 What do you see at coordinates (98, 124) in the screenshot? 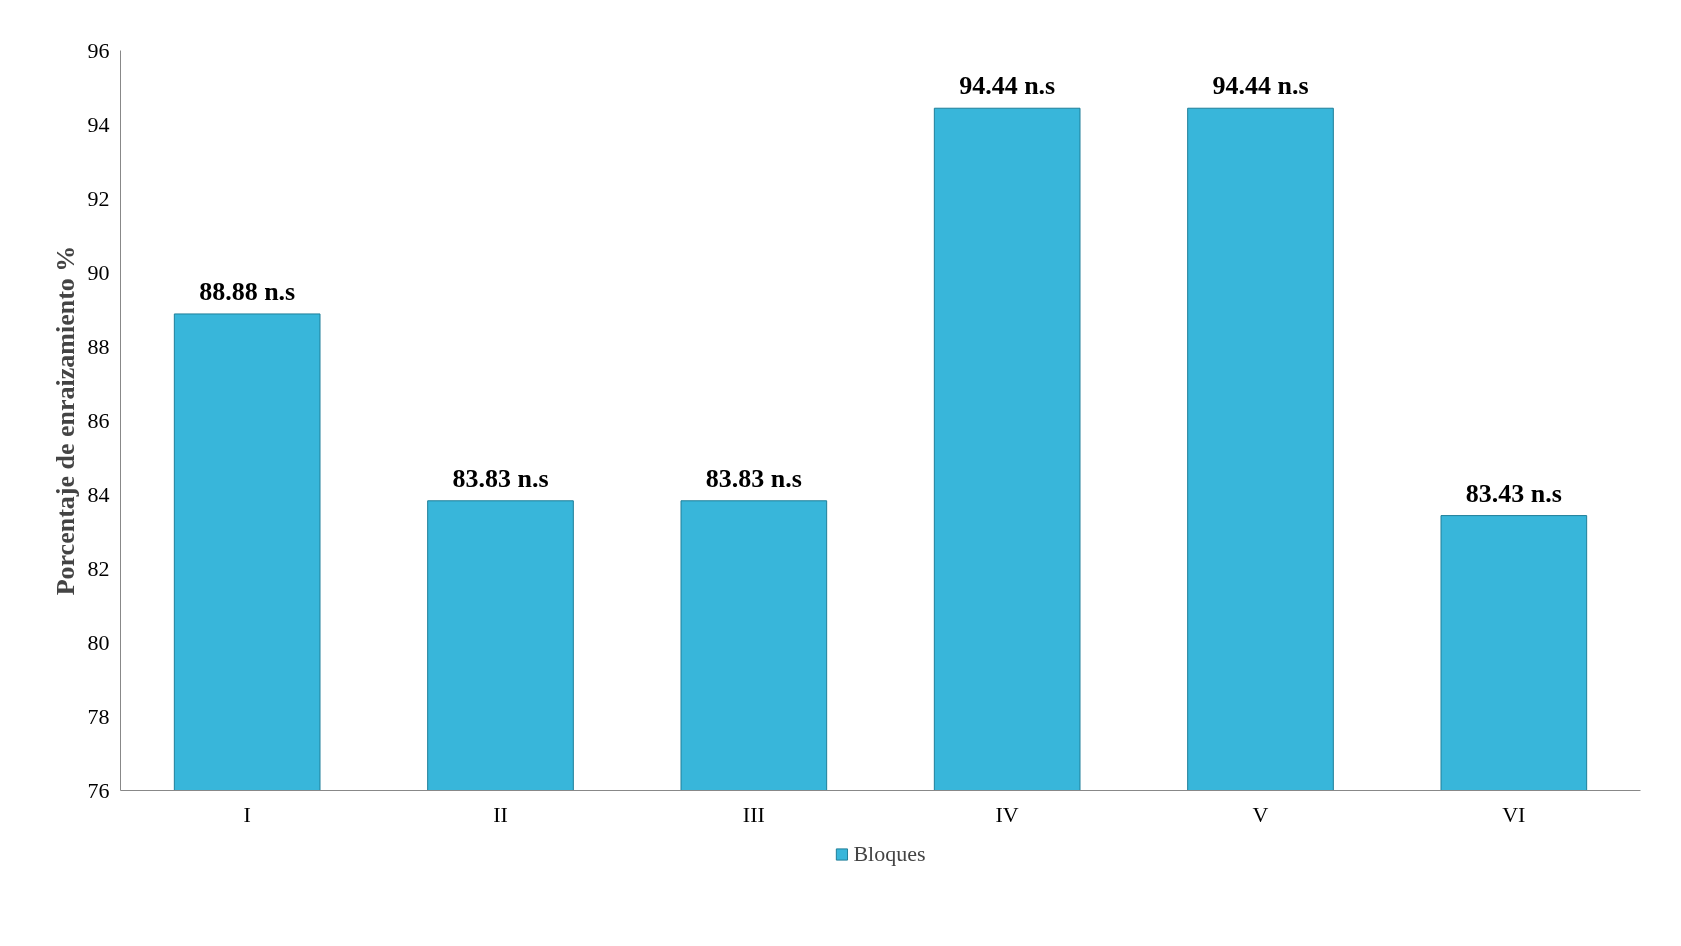
I see `y-tick-label: 94` at bounding box center [98, 124].